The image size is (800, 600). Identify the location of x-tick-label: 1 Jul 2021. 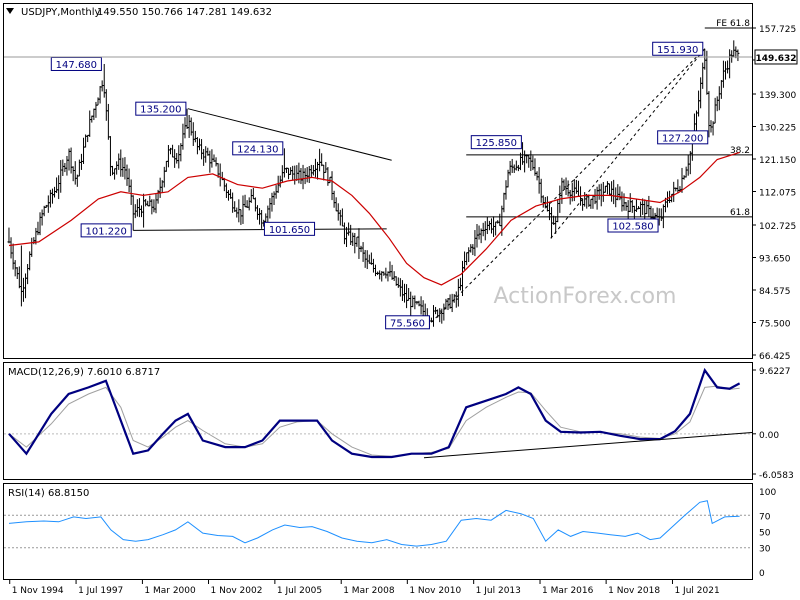
(696, 591).